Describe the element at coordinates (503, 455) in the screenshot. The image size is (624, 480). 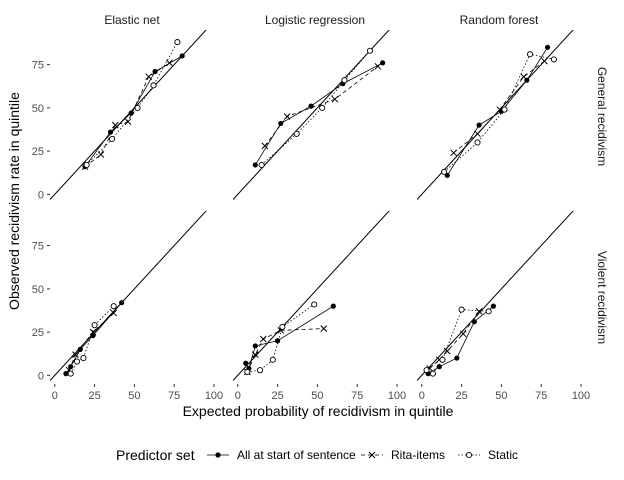
I see `legend-label: Static` at that location.